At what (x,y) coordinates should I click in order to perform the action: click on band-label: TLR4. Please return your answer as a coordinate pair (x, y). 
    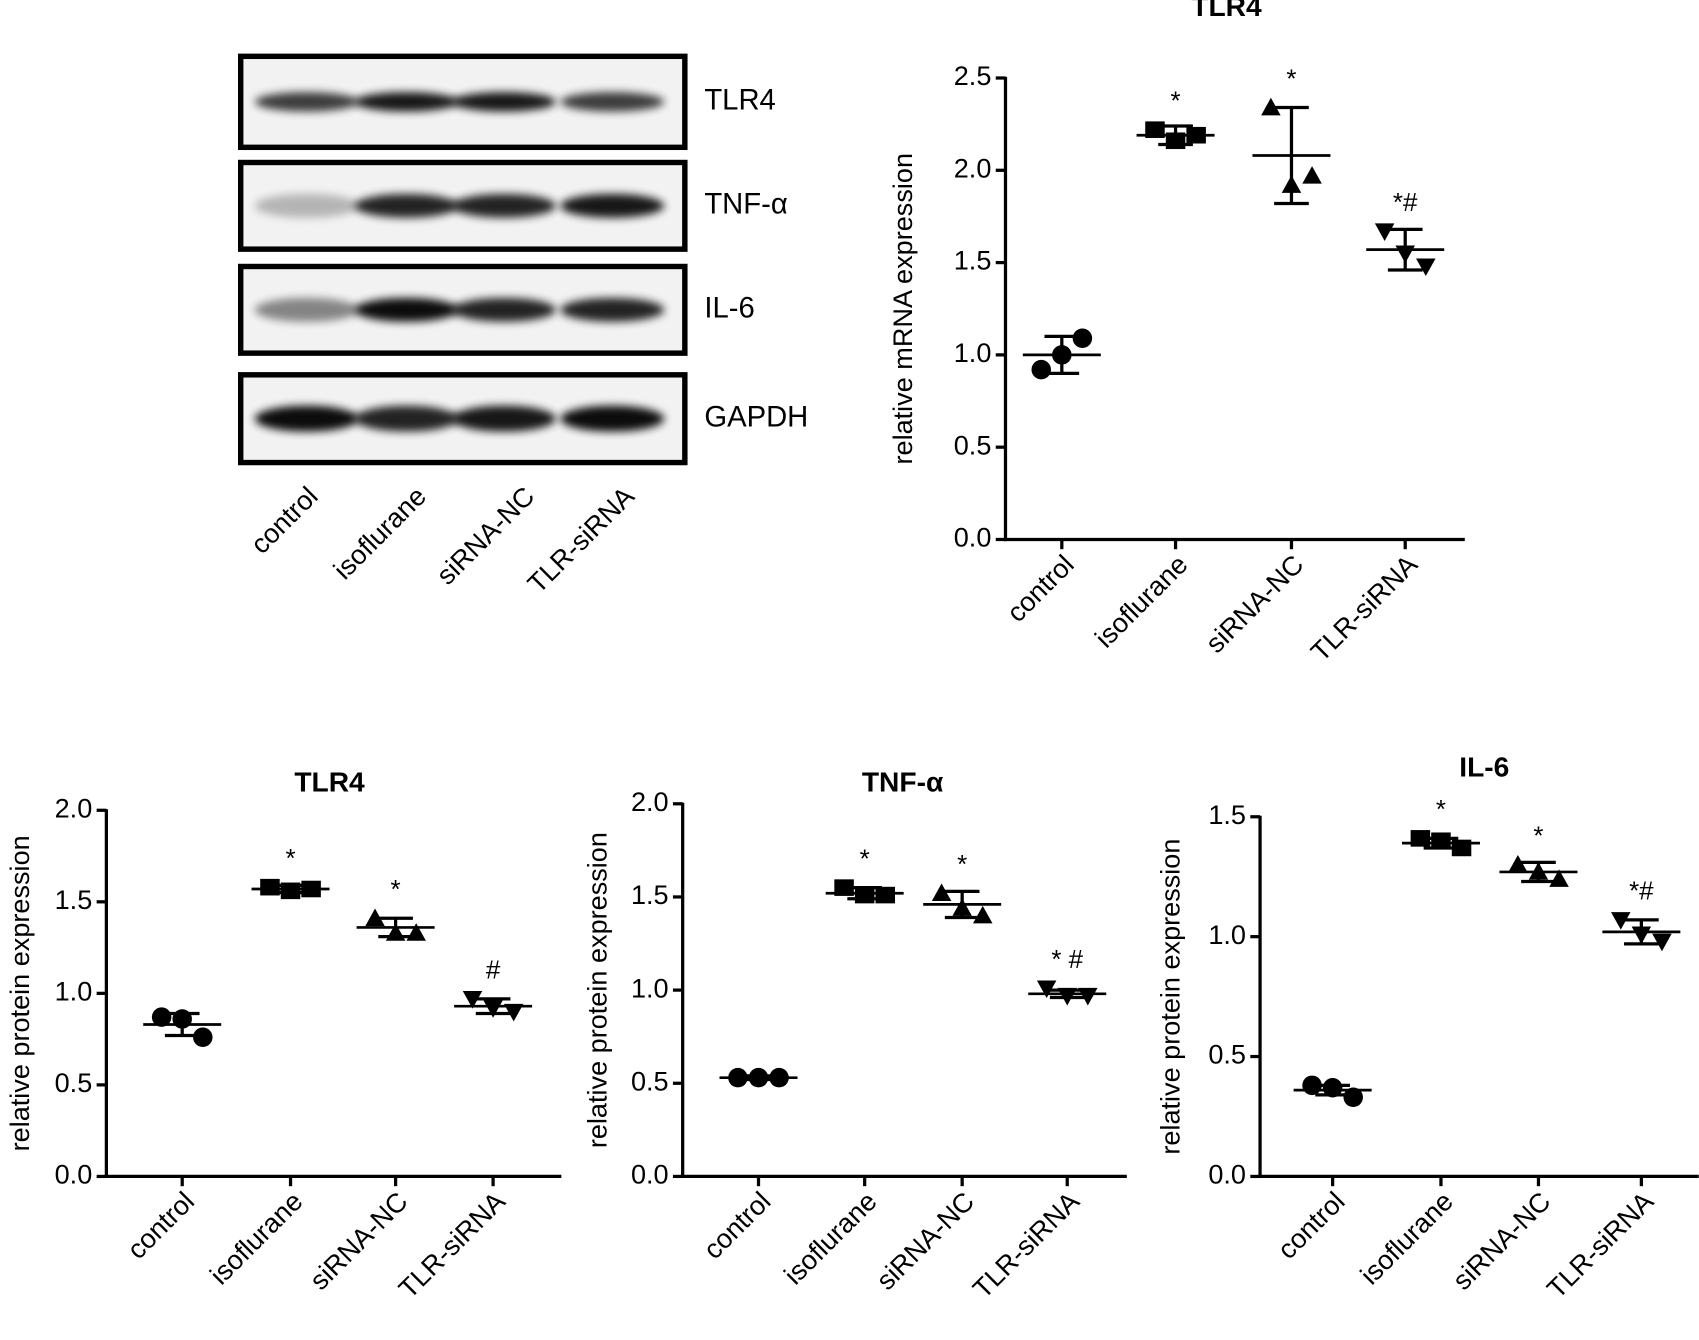
    Looking at the image, I should click on (740, 101).